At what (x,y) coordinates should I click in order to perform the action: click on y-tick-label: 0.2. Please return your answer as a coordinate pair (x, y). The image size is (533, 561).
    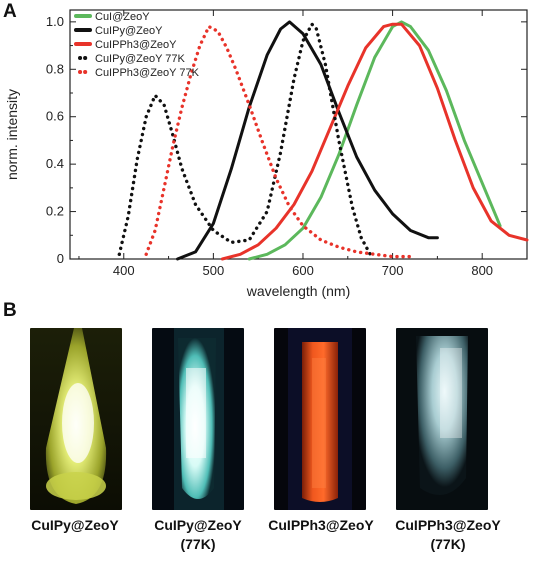
    Looking at the image, I should click on (55, 211).